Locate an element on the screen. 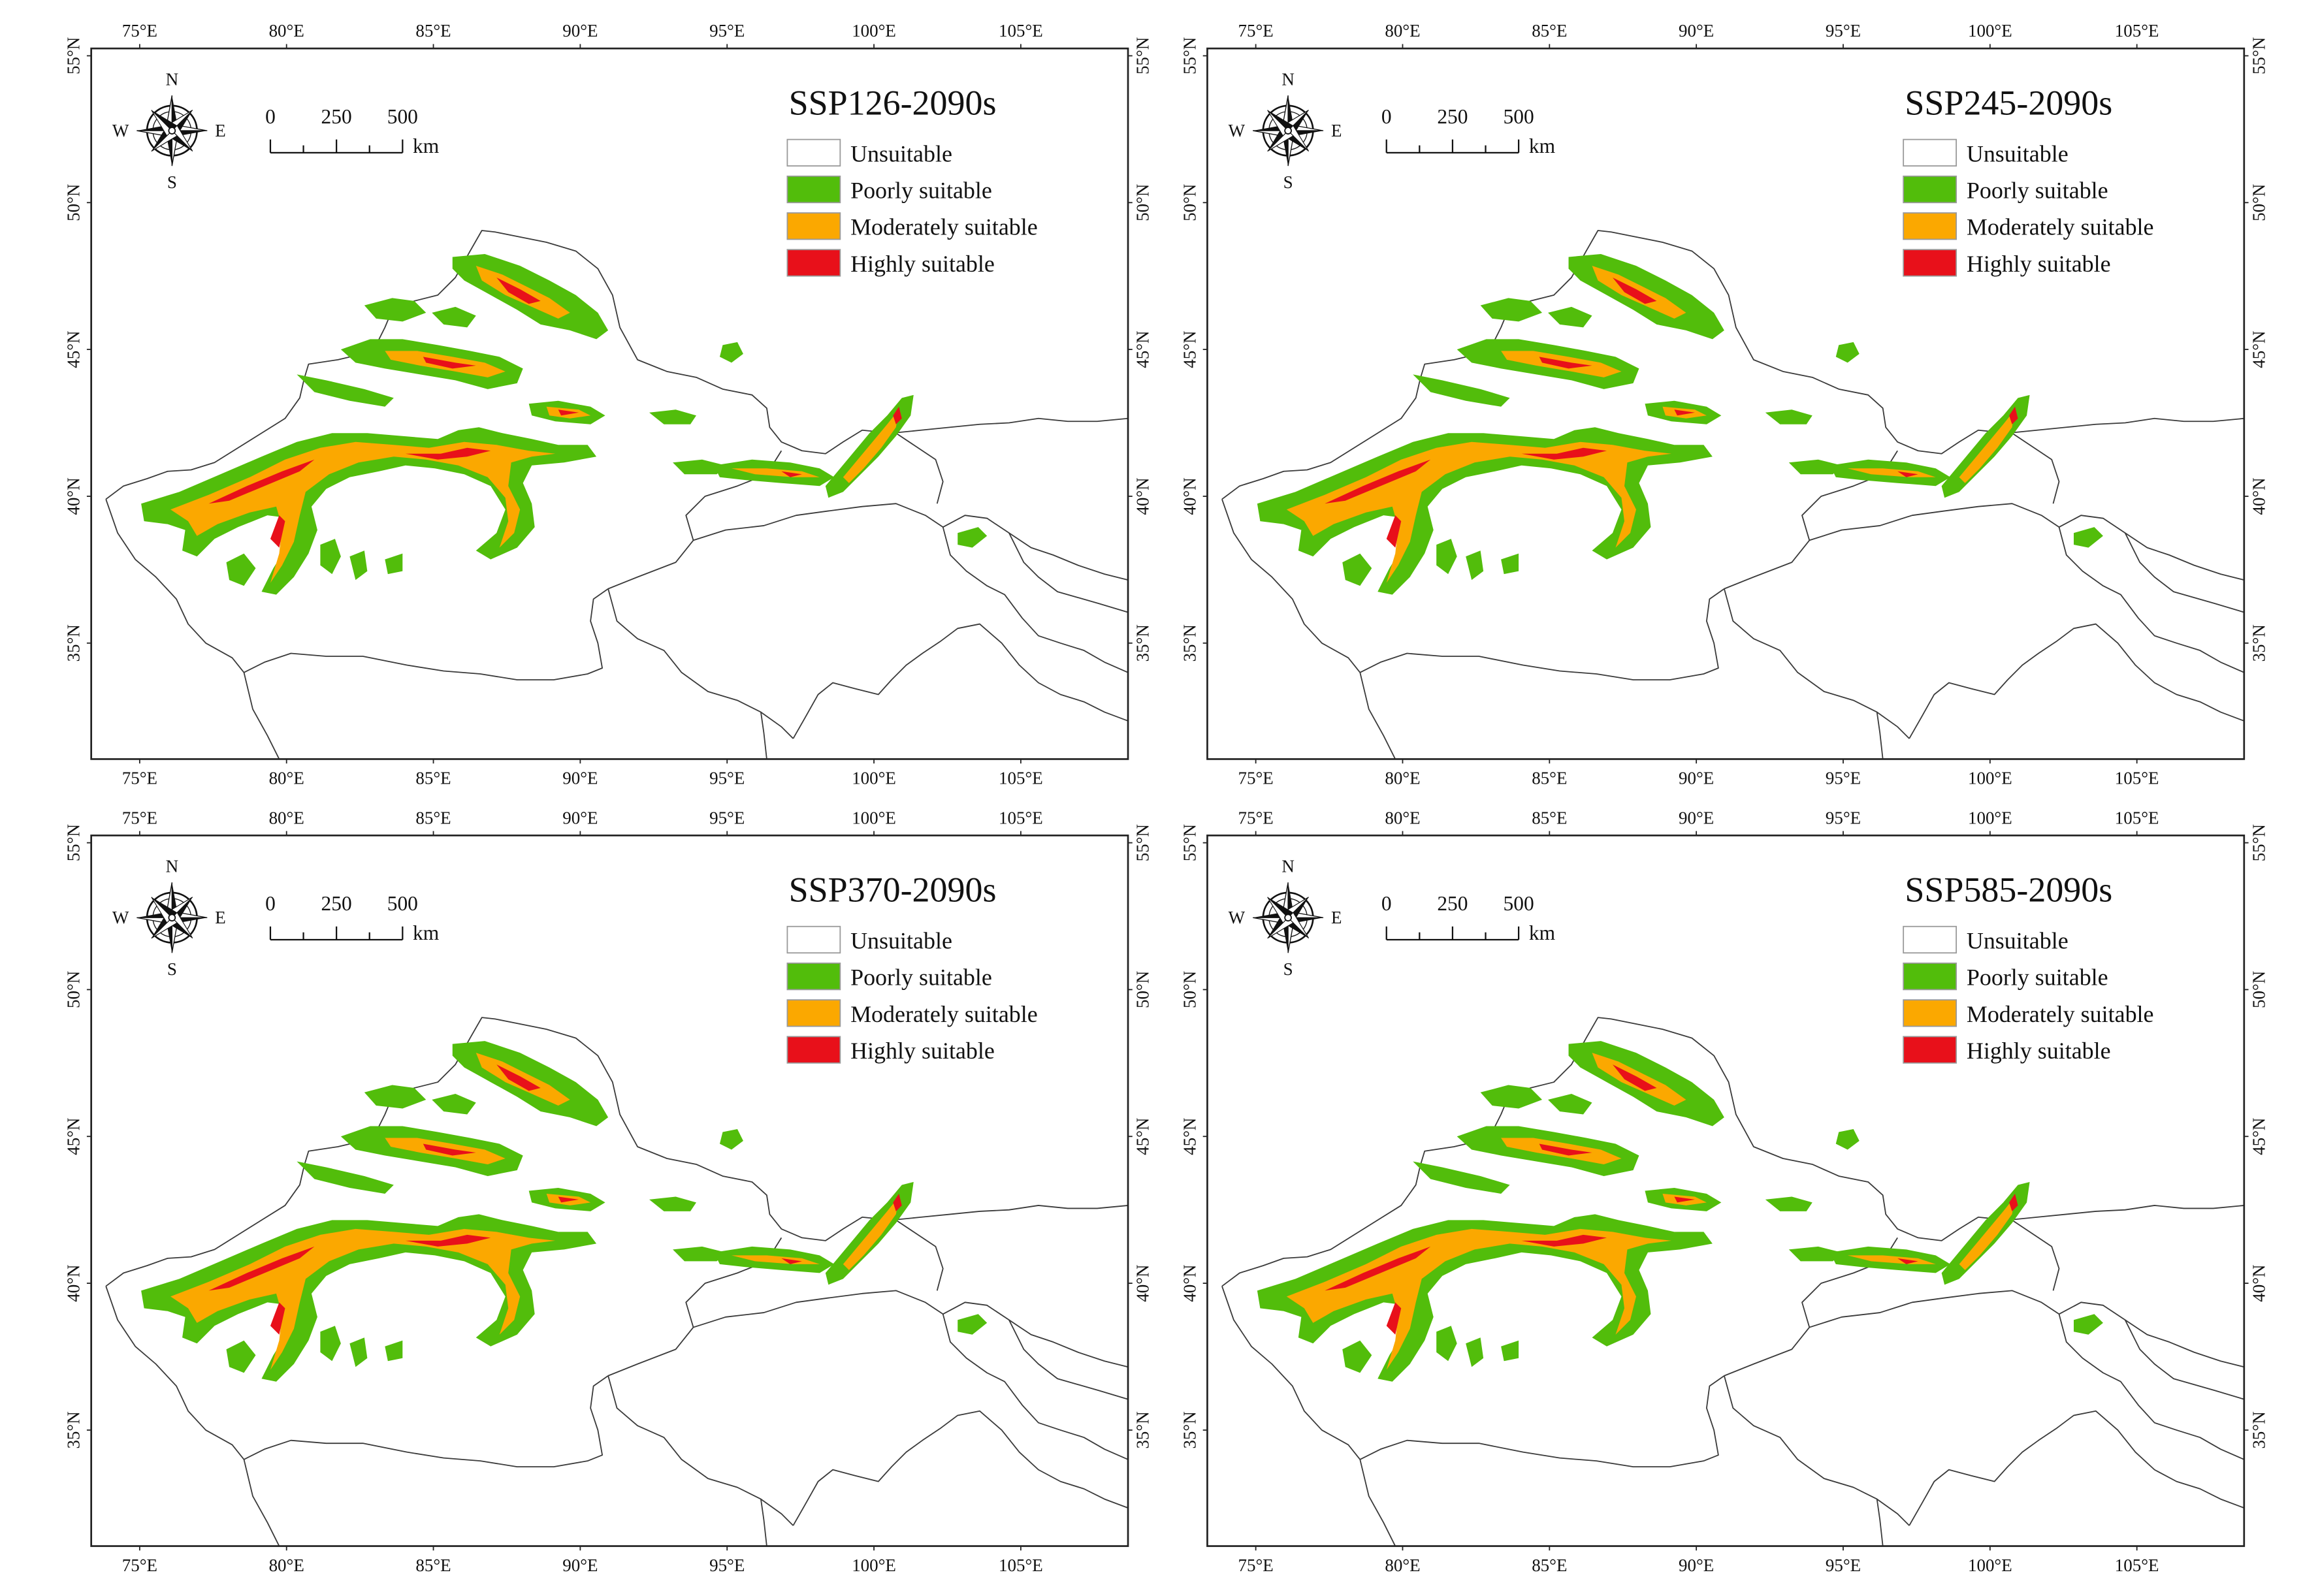  legend-label: Unsuitable is located at coordinates (2018, 940).